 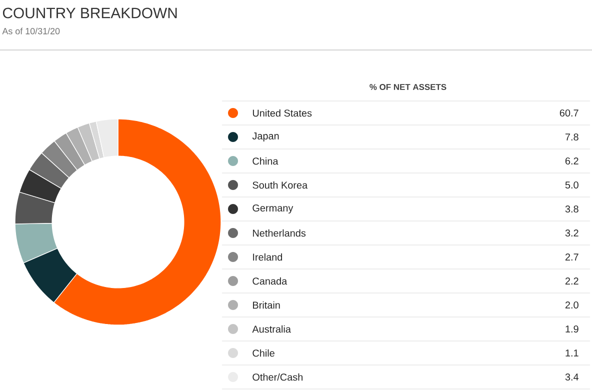 What do you see at coordinates (89, 13) in the screenshot?
I see `chart-title: COUNTRY BREAKDOWN` at bounding box center [89, 13].